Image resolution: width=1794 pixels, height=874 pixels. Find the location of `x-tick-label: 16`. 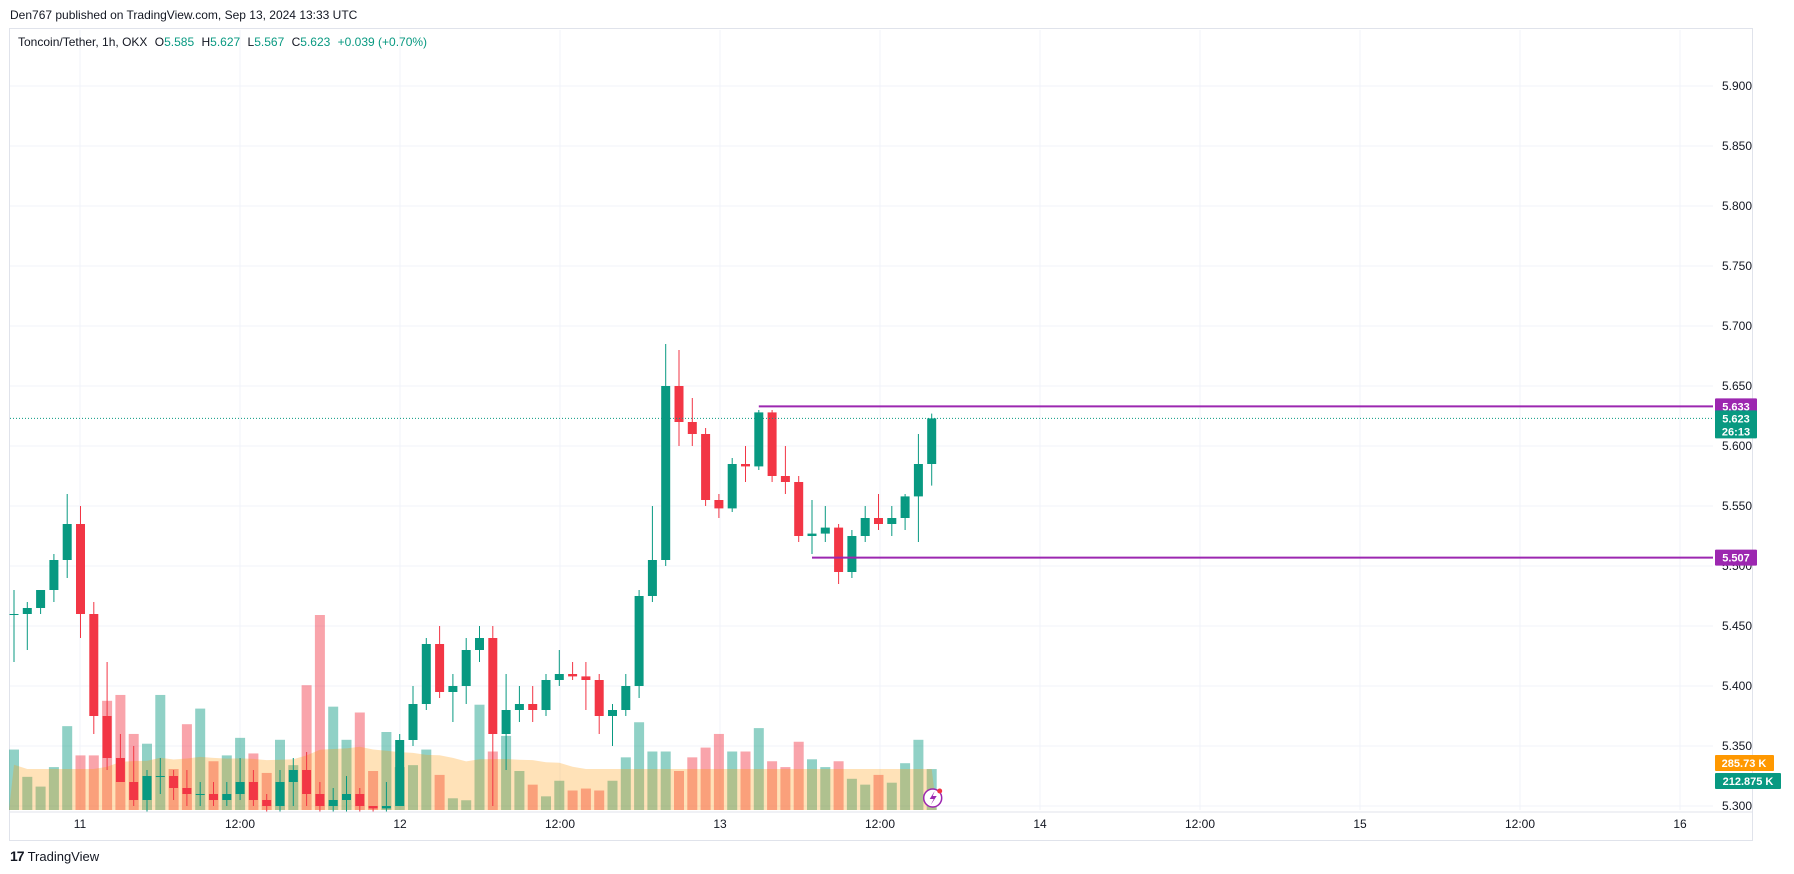

x-tick-label: 16 is located at coordinates (1680, 824).